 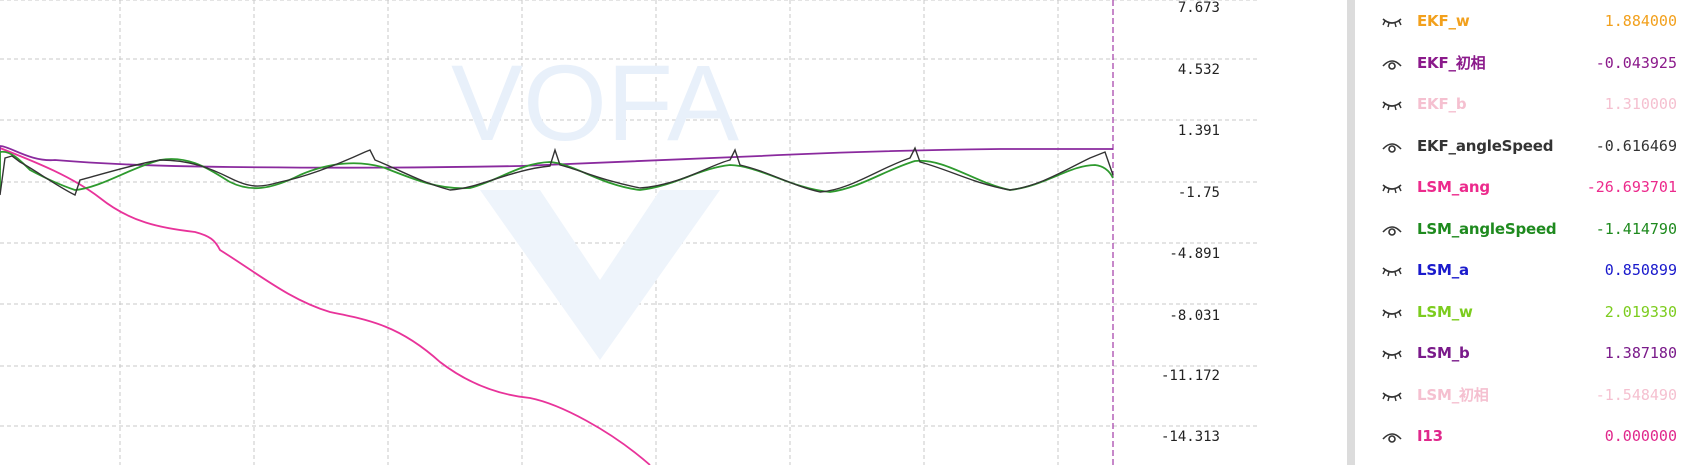 I want to click on y-tick-label: -4.891, so click(x=1194, y=254).